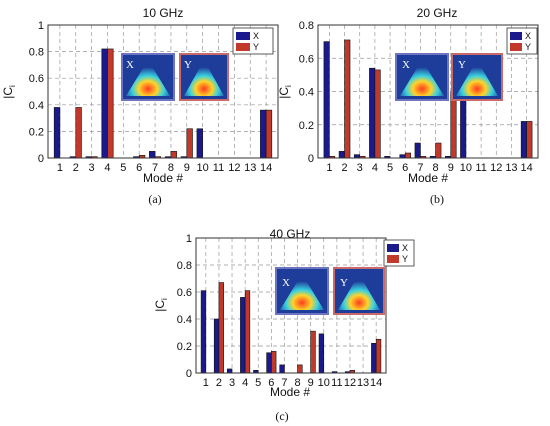  What do you see at coordinates (258, 383) in the screenshot?
I see `x-tick-label: 5` at bounding box center [258, 383].